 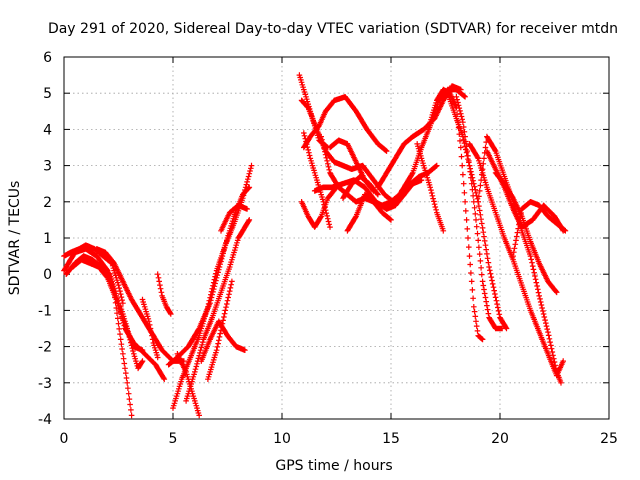 What do you see at coordinates (339, 439) in the screenshot?
I see `x-tick-labels: 0 5 10 15 20 25` at bounding box center [339, 439].